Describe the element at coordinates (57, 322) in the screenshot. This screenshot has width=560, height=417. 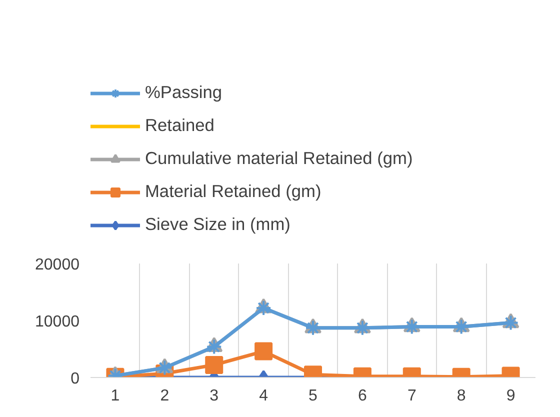
I see `y-tick-label: 10000` at that location.